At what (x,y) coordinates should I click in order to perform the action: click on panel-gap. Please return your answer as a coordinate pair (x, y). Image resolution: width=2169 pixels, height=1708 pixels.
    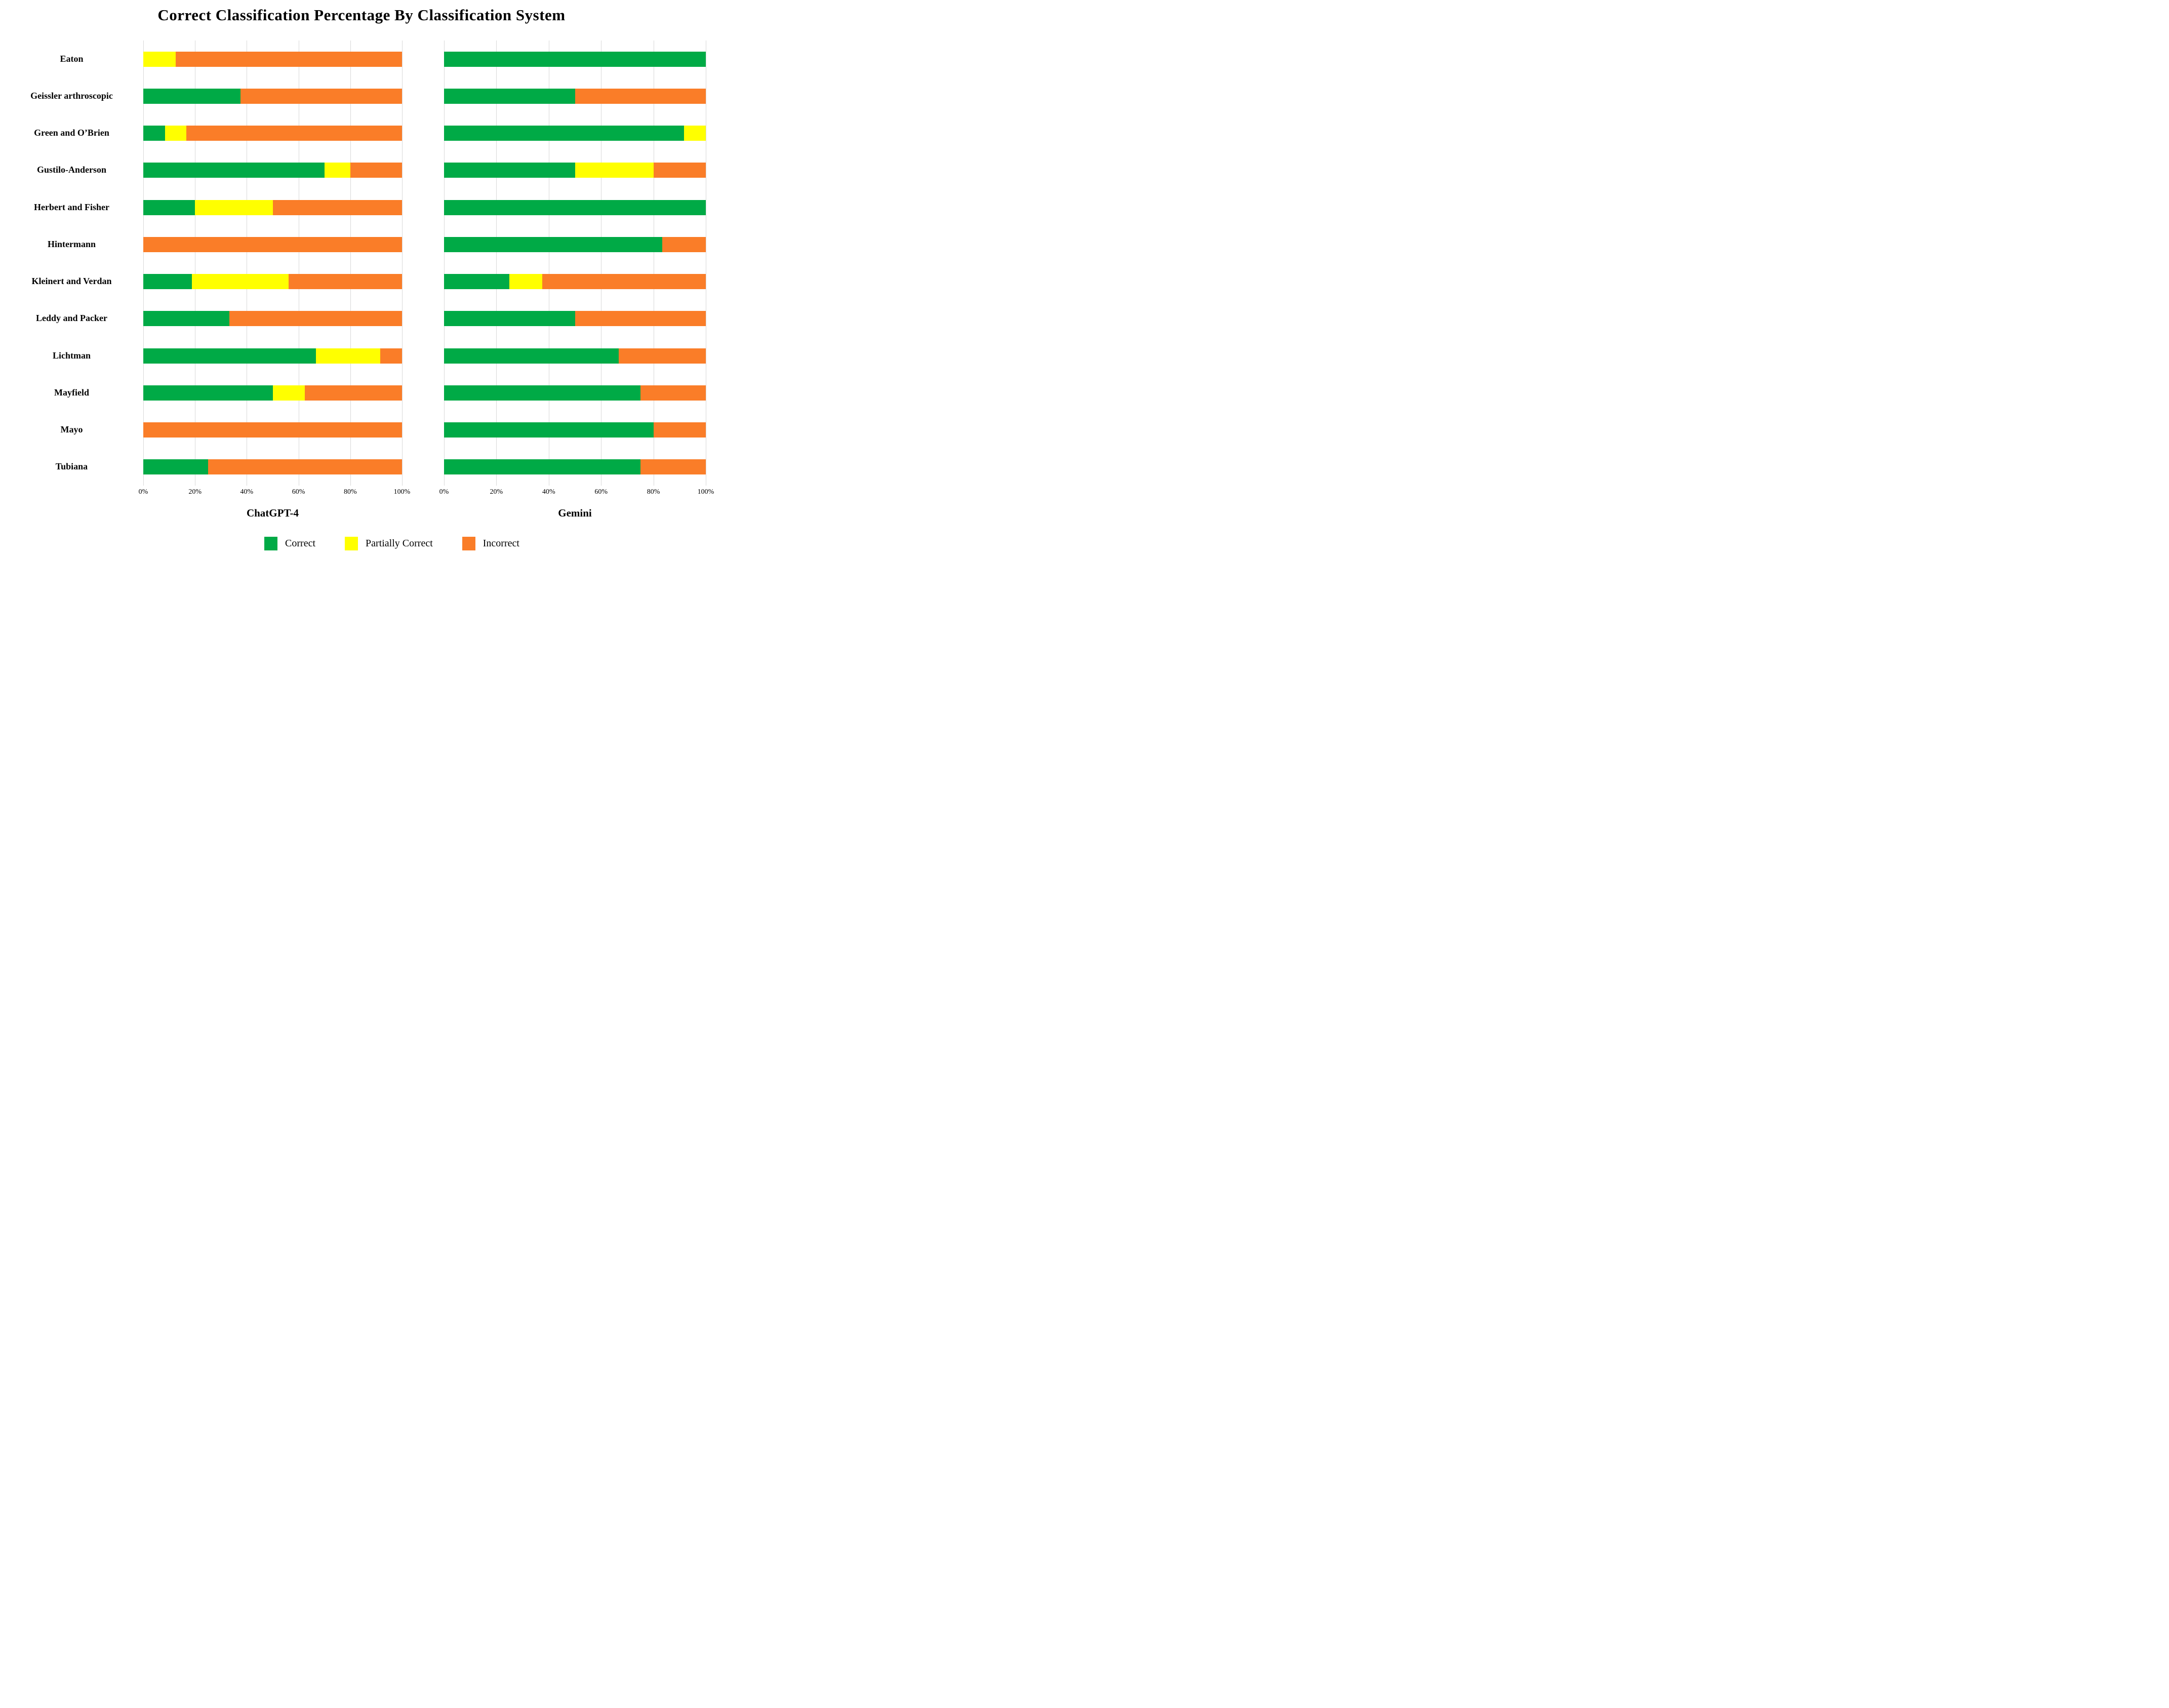
    Looking at the image, I should click on (423, 264).